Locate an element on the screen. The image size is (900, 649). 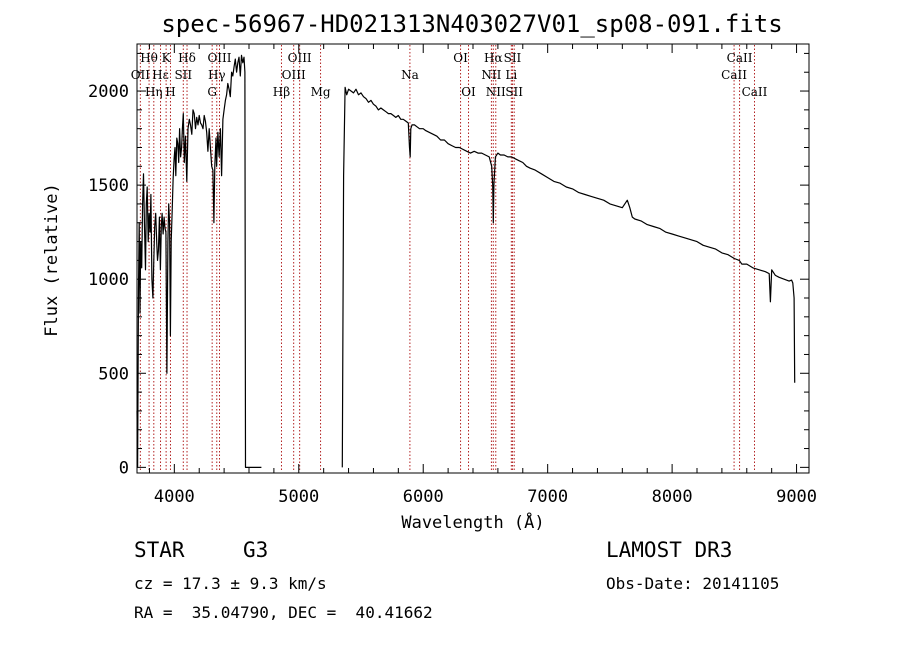
x-axis-label: Wavelength (Å) is located at coordinates (472, 522).